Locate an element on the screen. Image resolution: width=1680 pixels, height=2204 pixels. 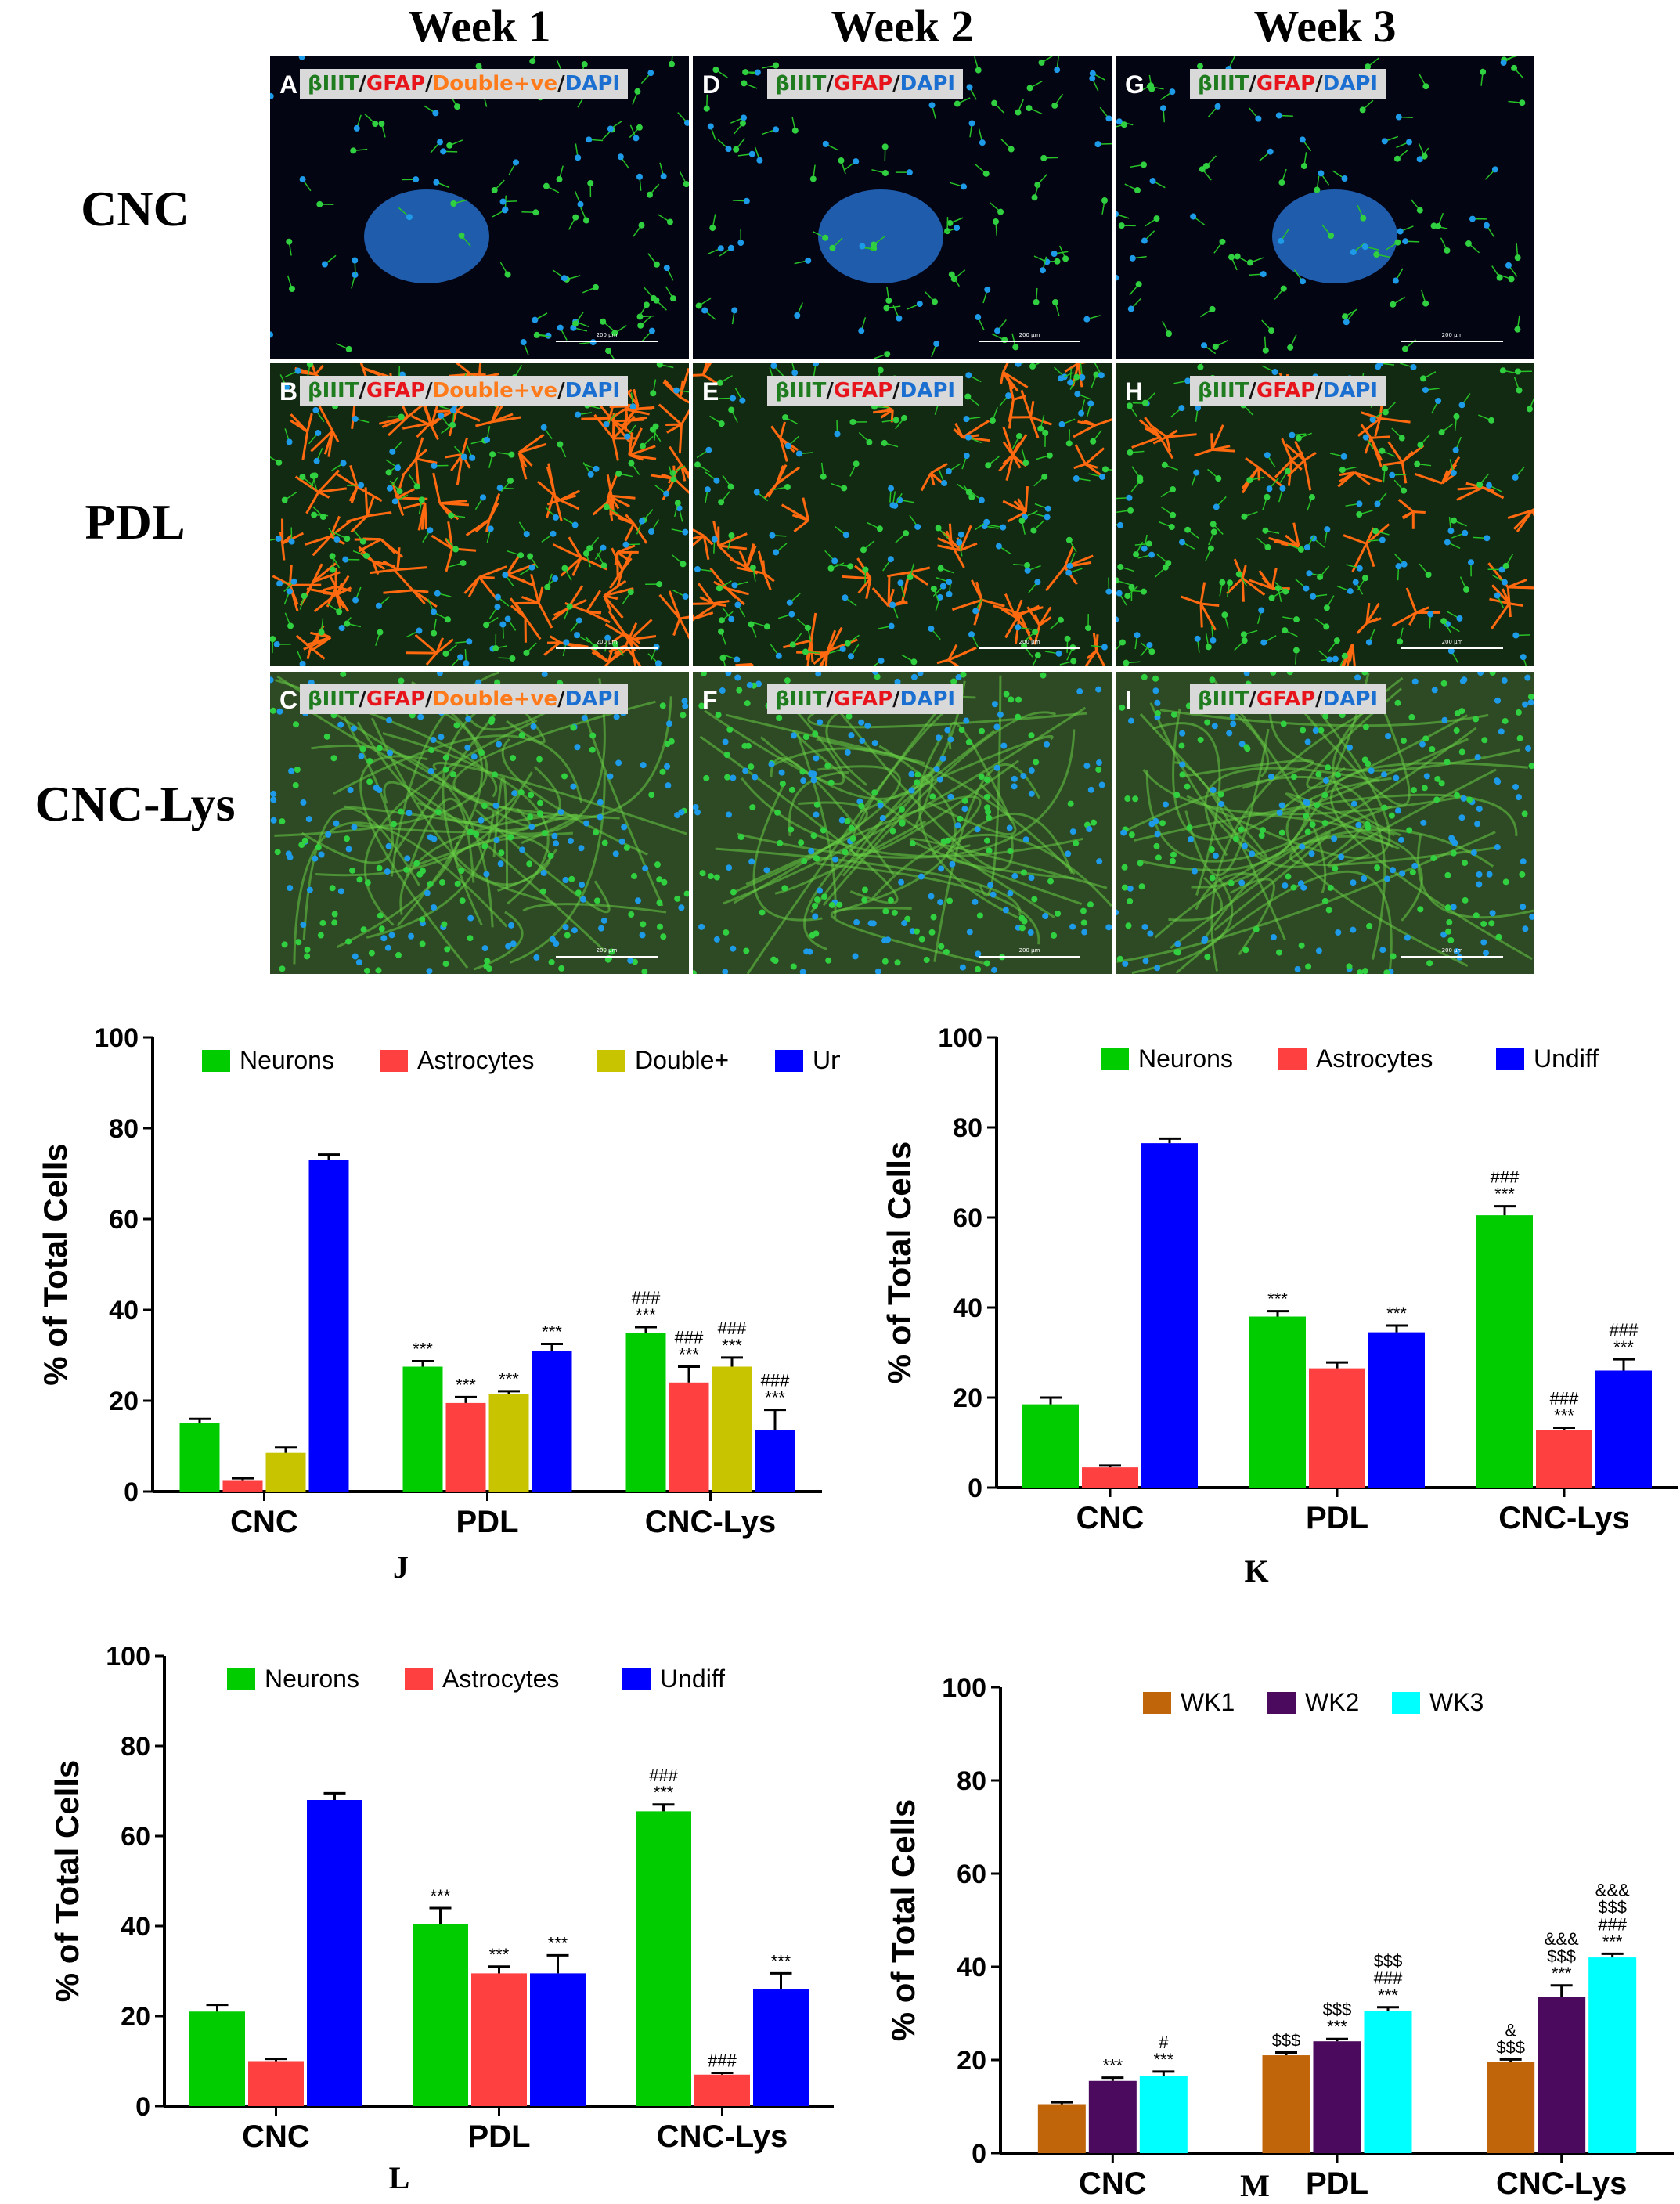
legend-swatch-neurons is located at coordinates (1115, 1059).